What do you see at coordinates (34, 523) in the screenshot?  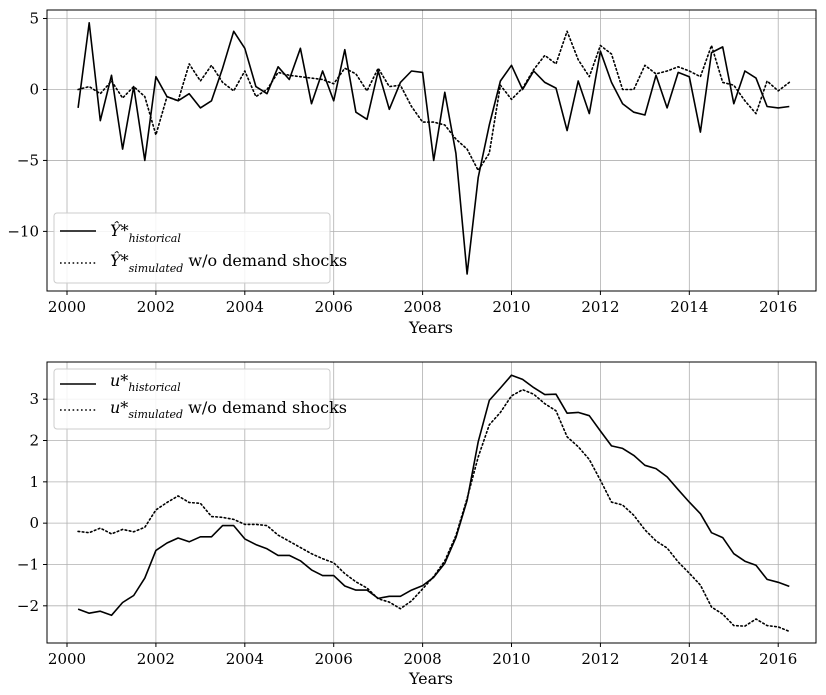 I see `bottom-ytick-label-0: 0` at bounding box center [34, 523].